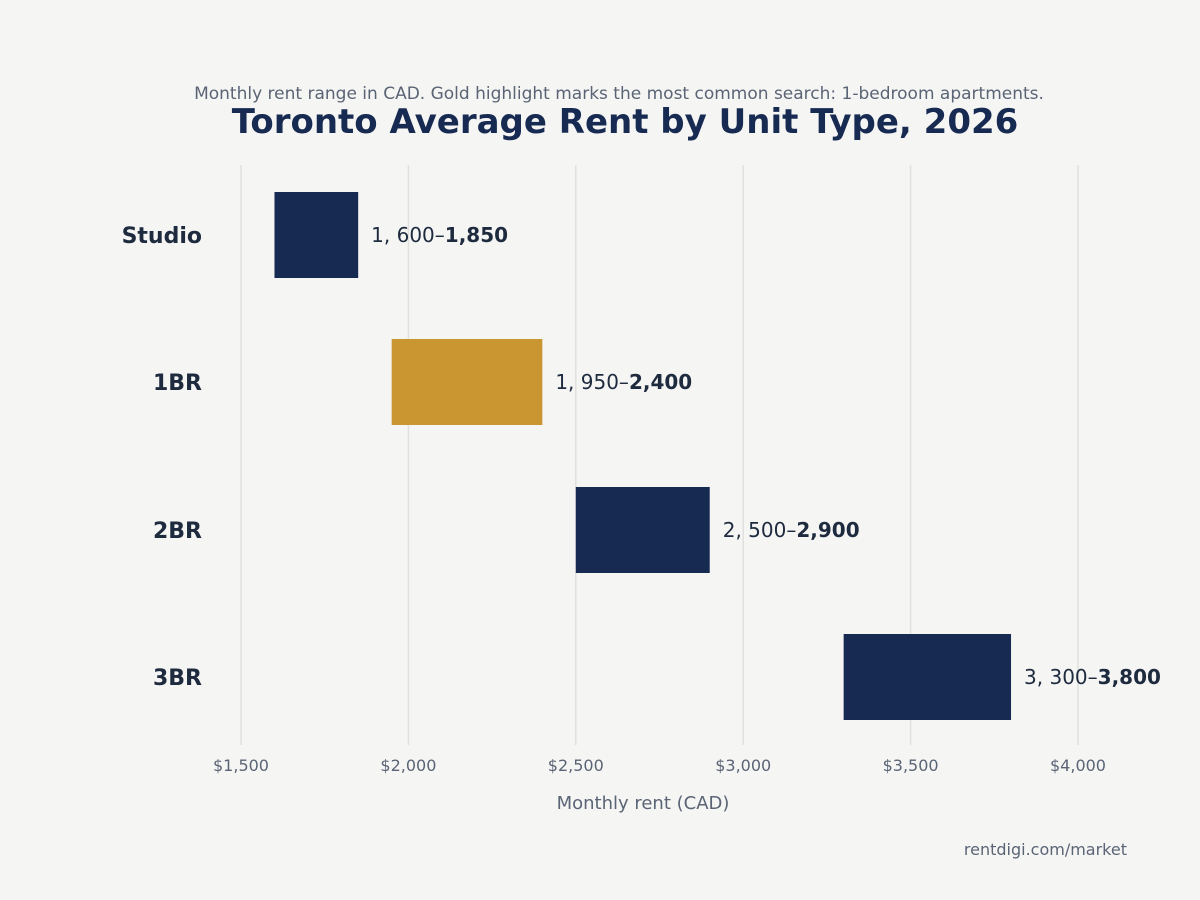  I want to click on x-tick-label: $1,500, so click(241, 765).